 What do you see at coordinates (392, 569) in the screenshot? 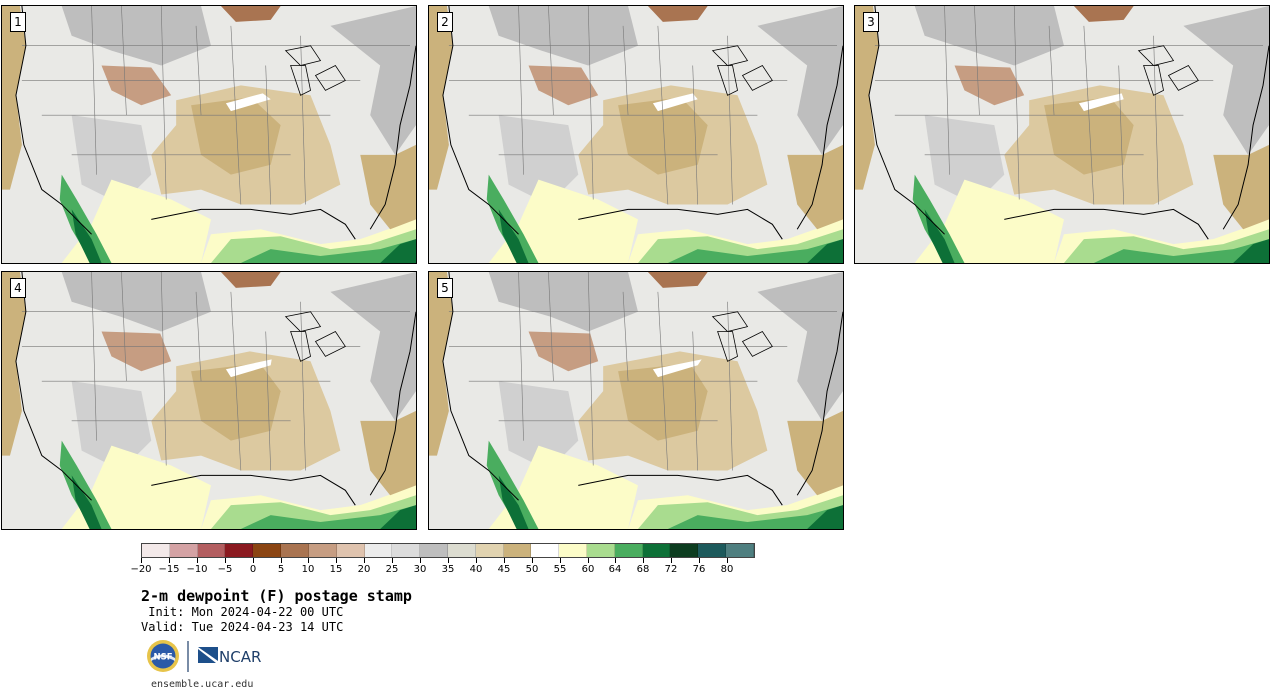
I see `colorbar-tick-label: 25` at bounding box center [392, 569].